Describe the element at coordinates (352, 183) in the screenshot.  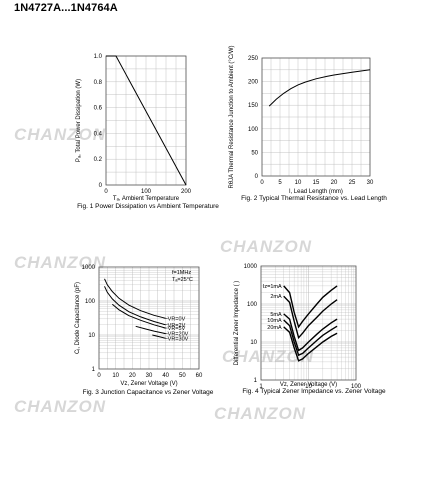
I see `x-tick-label: 25` at that location.